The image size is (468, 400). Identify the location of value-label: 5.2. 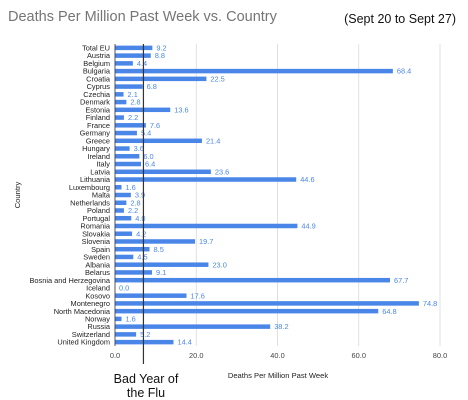
(145, 334).